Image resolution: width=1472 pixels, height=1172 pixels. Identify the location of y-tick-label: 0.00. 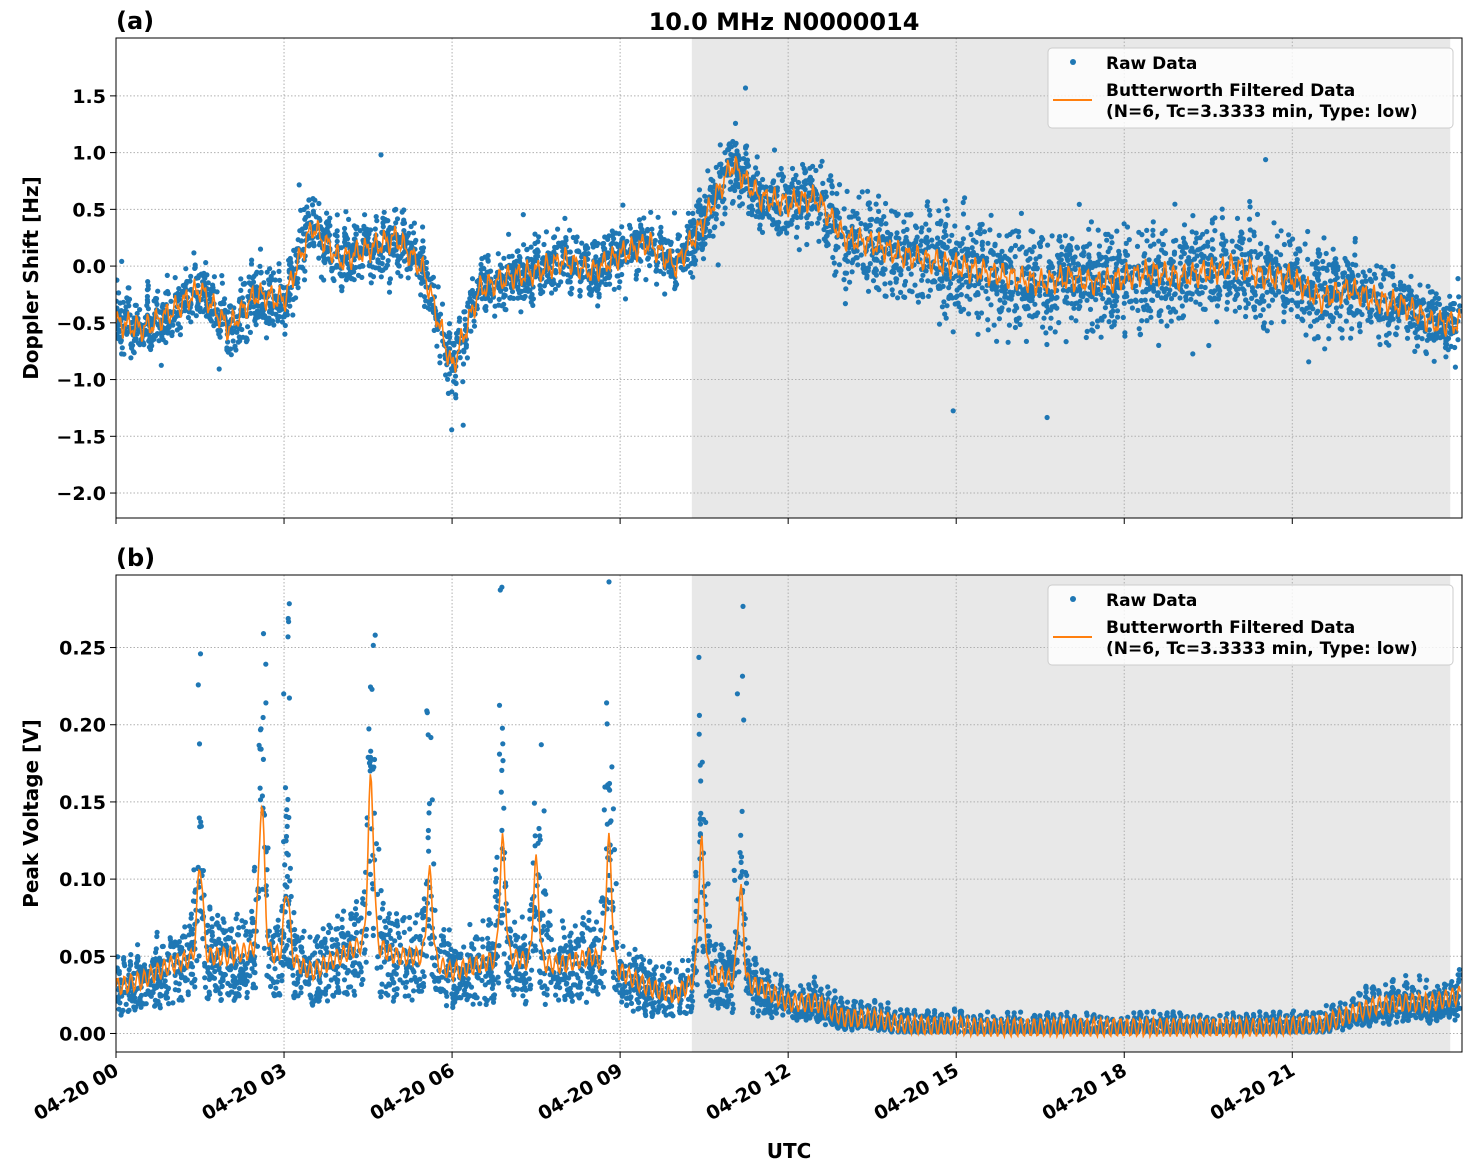
(82, 1034).